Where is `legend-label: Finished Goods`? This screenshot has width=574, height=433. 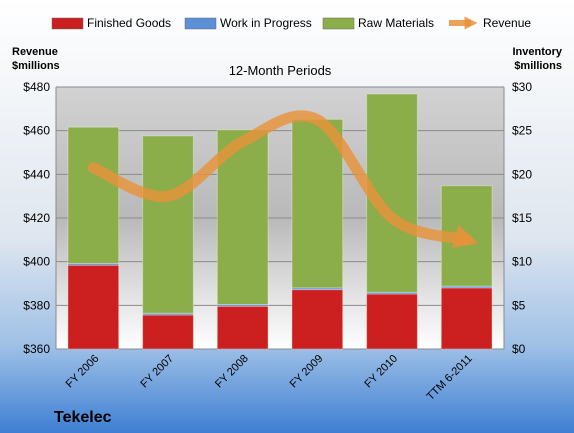
legend-label: Finished Goods is located at coordinates (129, 23).